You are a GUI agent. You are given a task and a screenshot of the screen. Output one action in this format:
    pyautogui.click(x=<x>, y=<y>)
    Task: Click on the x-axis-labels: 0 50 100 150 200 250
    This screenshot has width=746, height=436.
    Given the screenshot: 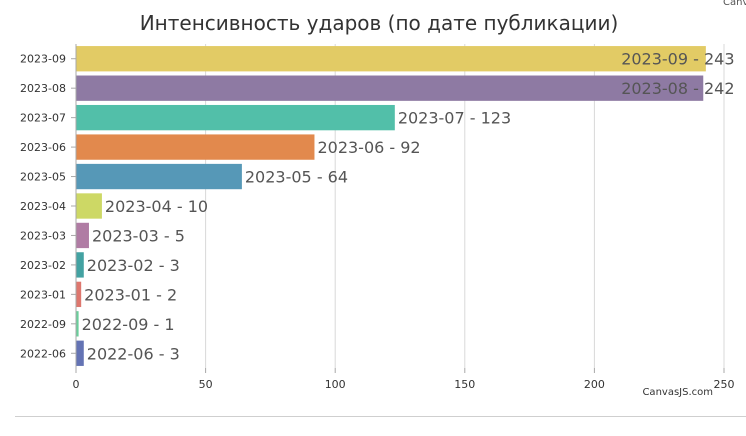 What is the action you would take?
    pyautogui.click(x=404, y=379)
    